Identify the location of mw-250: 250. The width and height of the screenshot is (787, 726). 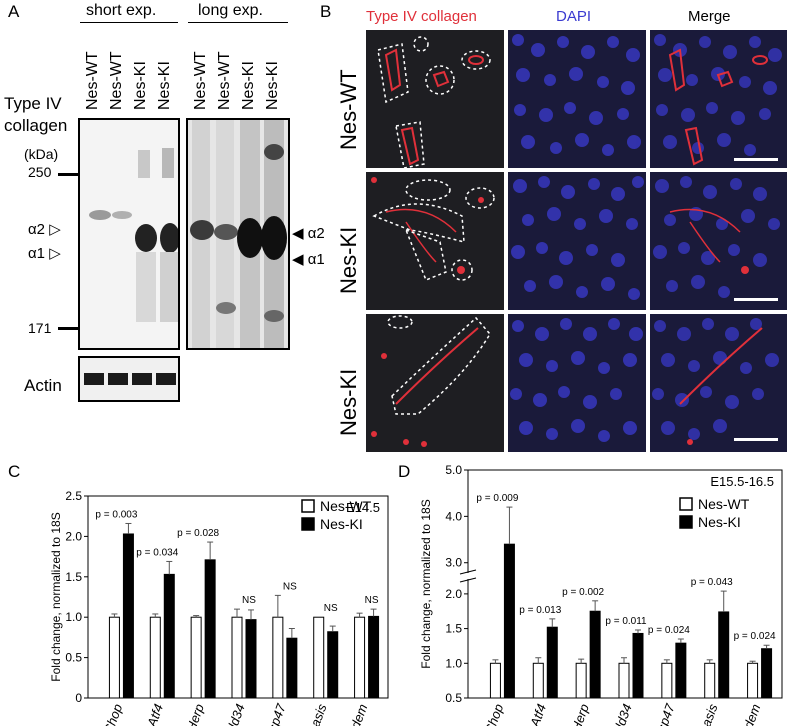
(40, 172).